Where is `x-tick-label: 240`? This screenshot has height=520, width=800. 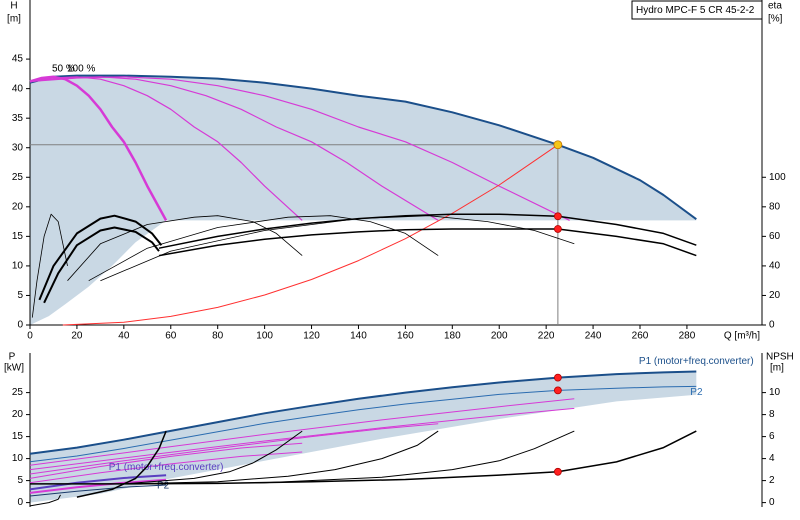
x-tick-label: 240 is located at coordinates (593, 336).